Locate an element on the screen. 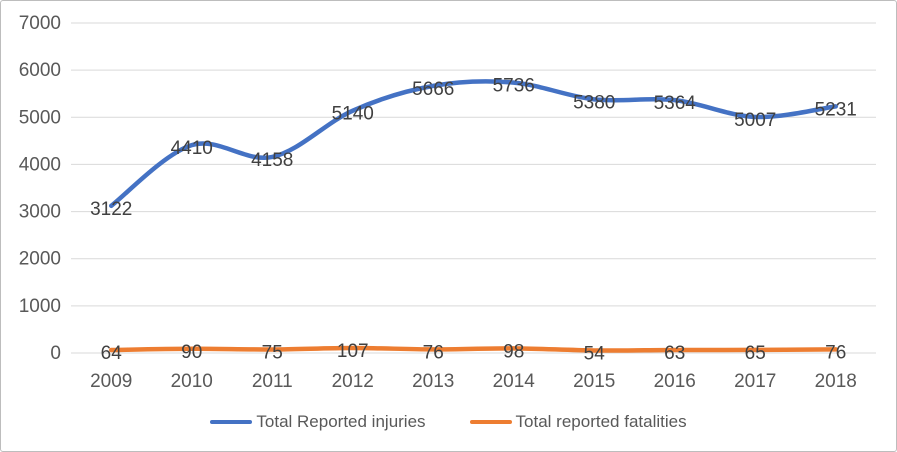 This screenshot has width=897, height=452. data-label-series-1: 107 is located at coordinates (353, 351).